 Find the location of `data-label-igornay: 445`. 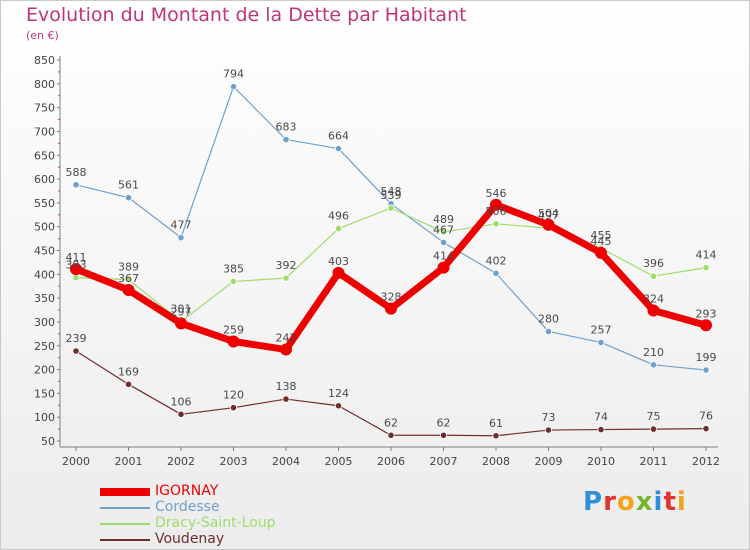

data-label-igornay: 445 is located at coordinates (601, 241).